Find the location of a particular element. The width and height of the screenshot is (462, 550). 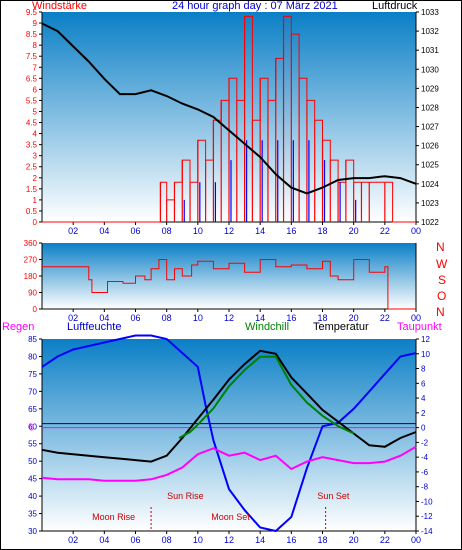

regen-label: Regen is located at coordinates (18, 327).